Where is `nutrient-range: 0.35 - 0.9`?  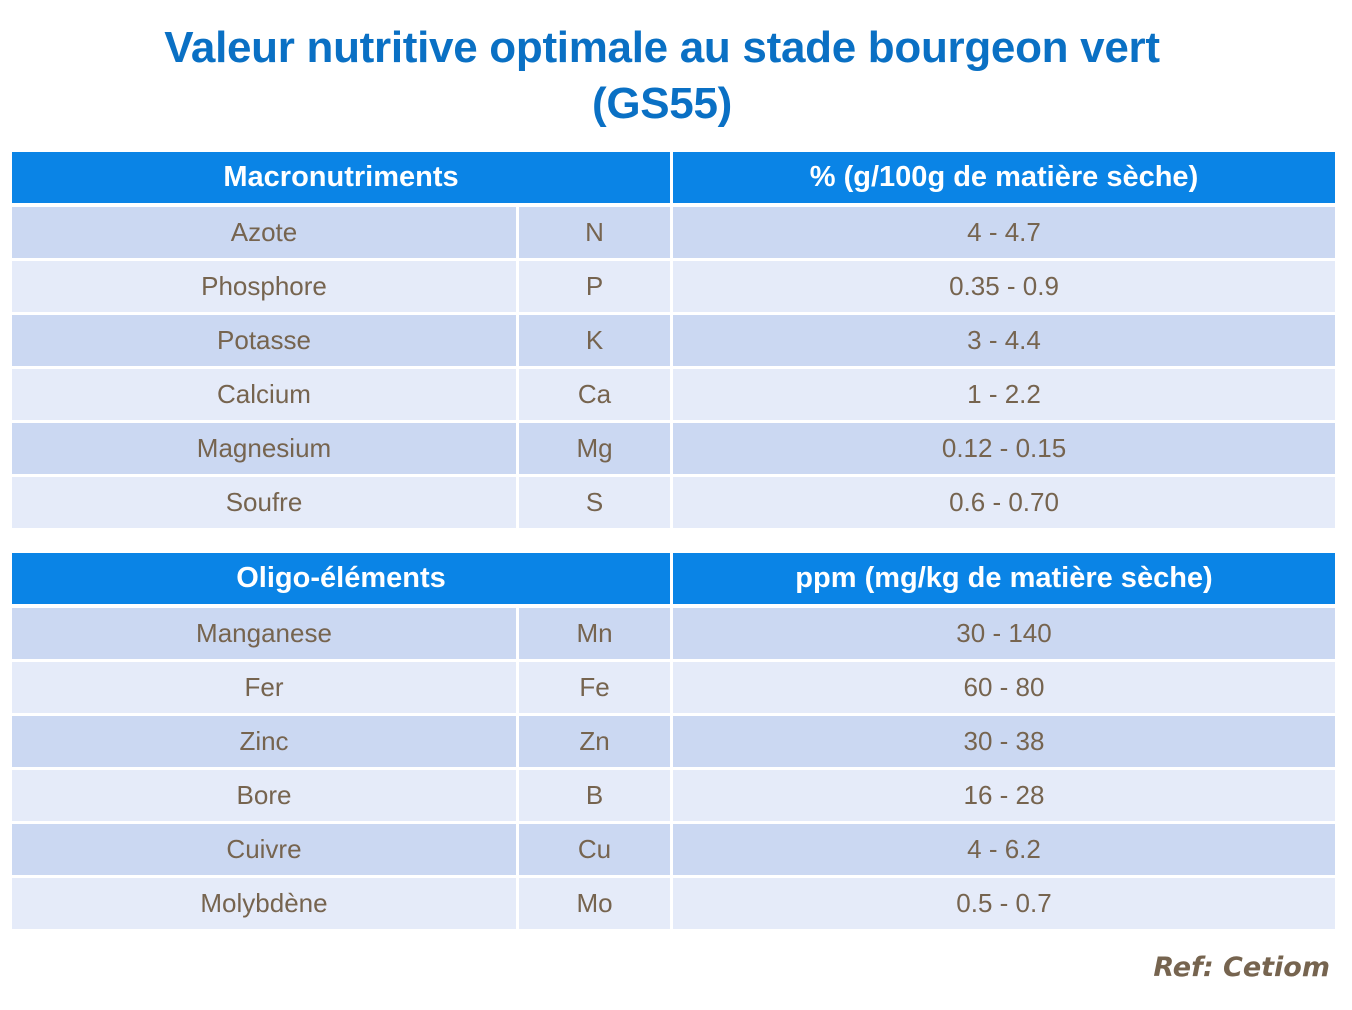 nutrient-range: 0.35 - 0.9 is located at coordinates (1004, 288).